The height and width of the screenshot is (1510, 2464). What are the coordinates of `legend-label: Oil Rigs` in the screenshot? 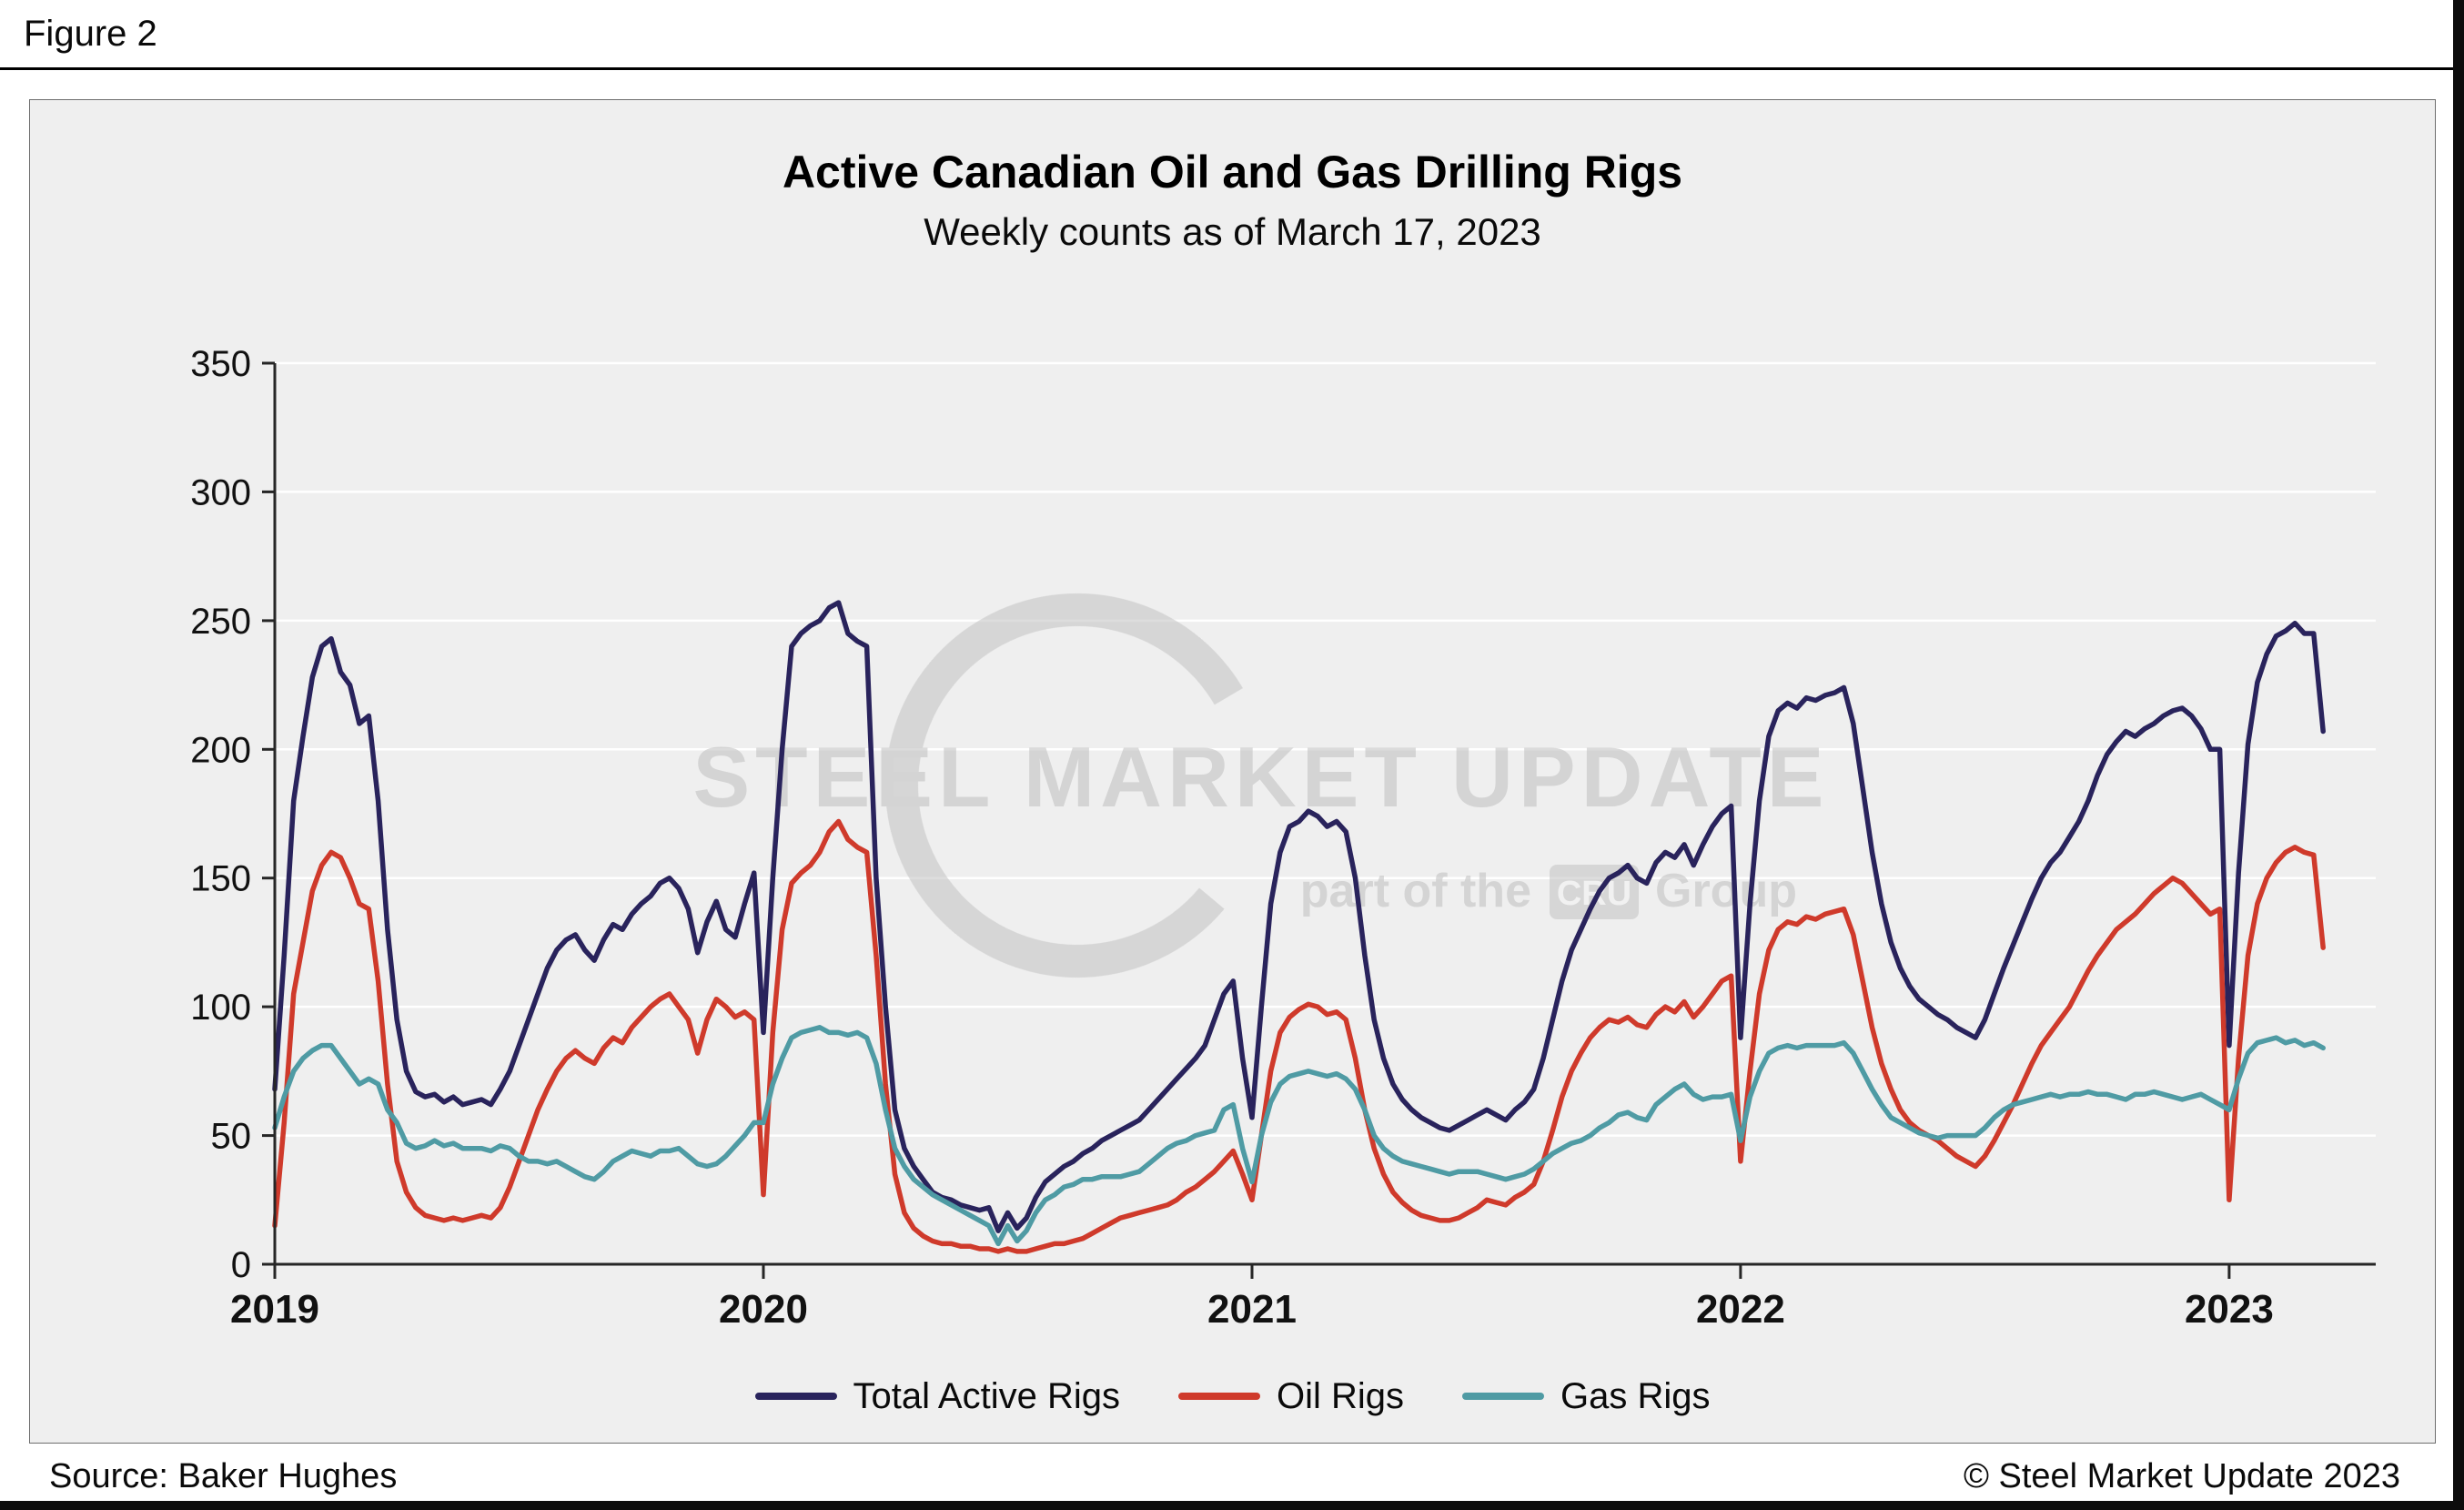 It's located at (1340, 1396).